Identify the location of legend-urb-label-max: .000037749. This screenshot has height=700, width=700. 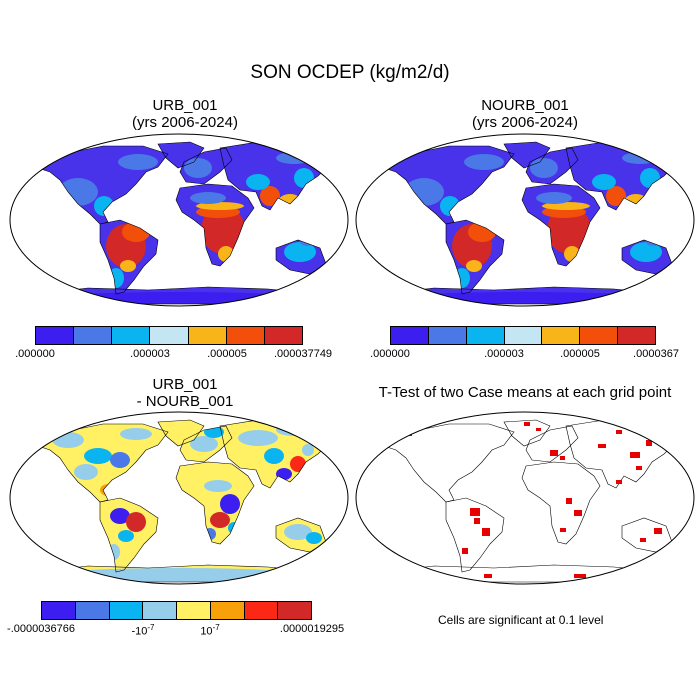
(303, 354).